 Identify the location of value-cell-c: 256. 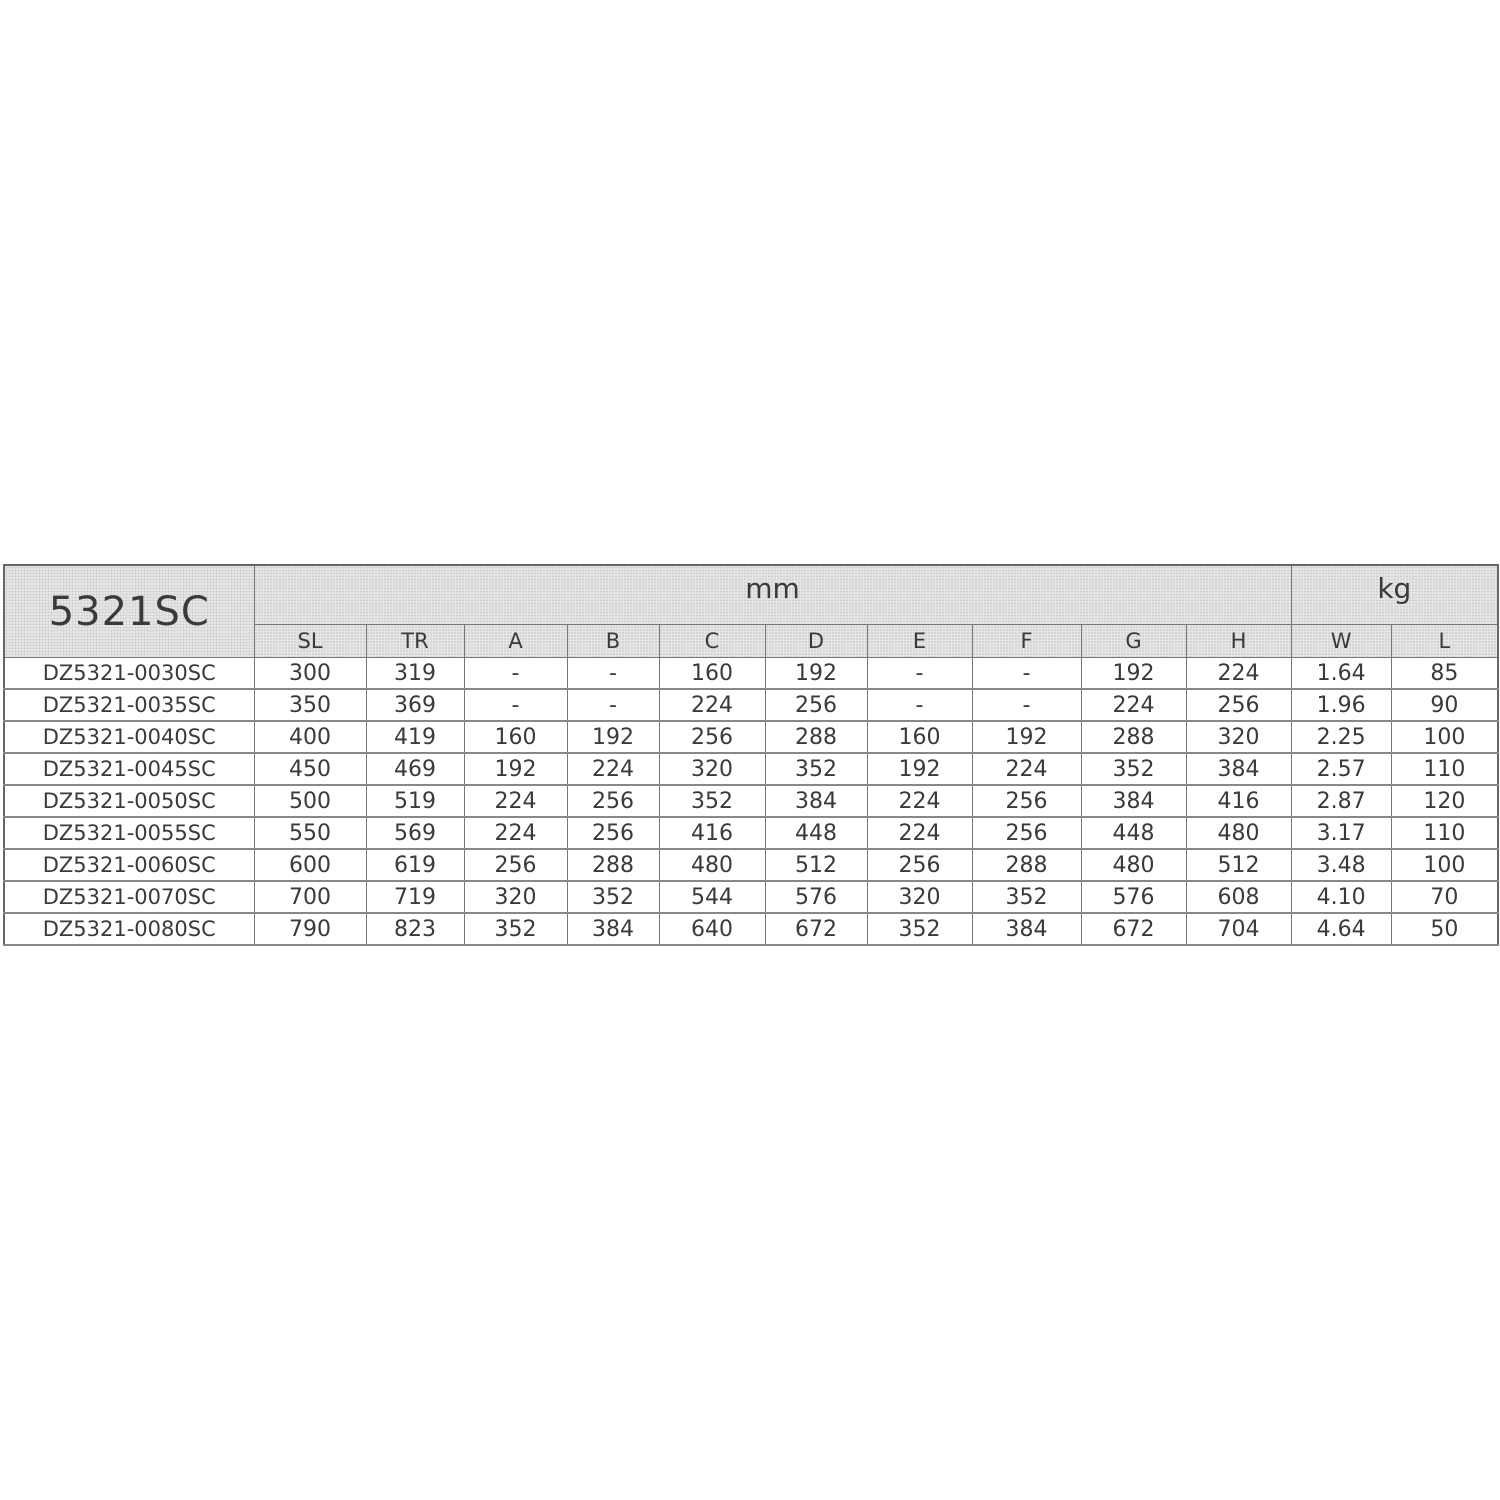
(712, 737).